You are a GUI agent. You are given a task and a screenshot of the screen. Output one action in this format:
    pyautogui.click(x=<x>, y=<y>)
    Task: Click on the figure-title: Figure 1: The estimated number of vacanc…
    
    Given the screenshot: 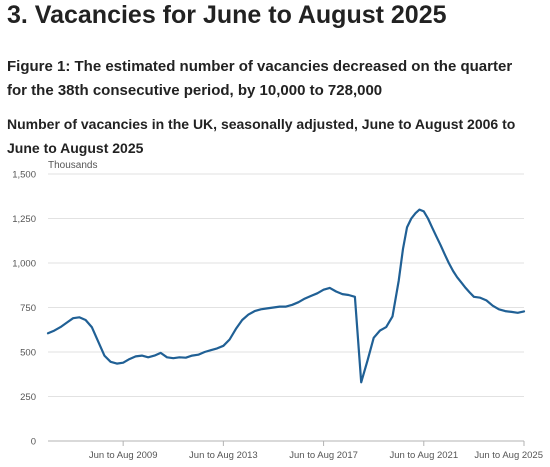 What is the action you would take?
    pyautogui.click(x=260, y=78)
    